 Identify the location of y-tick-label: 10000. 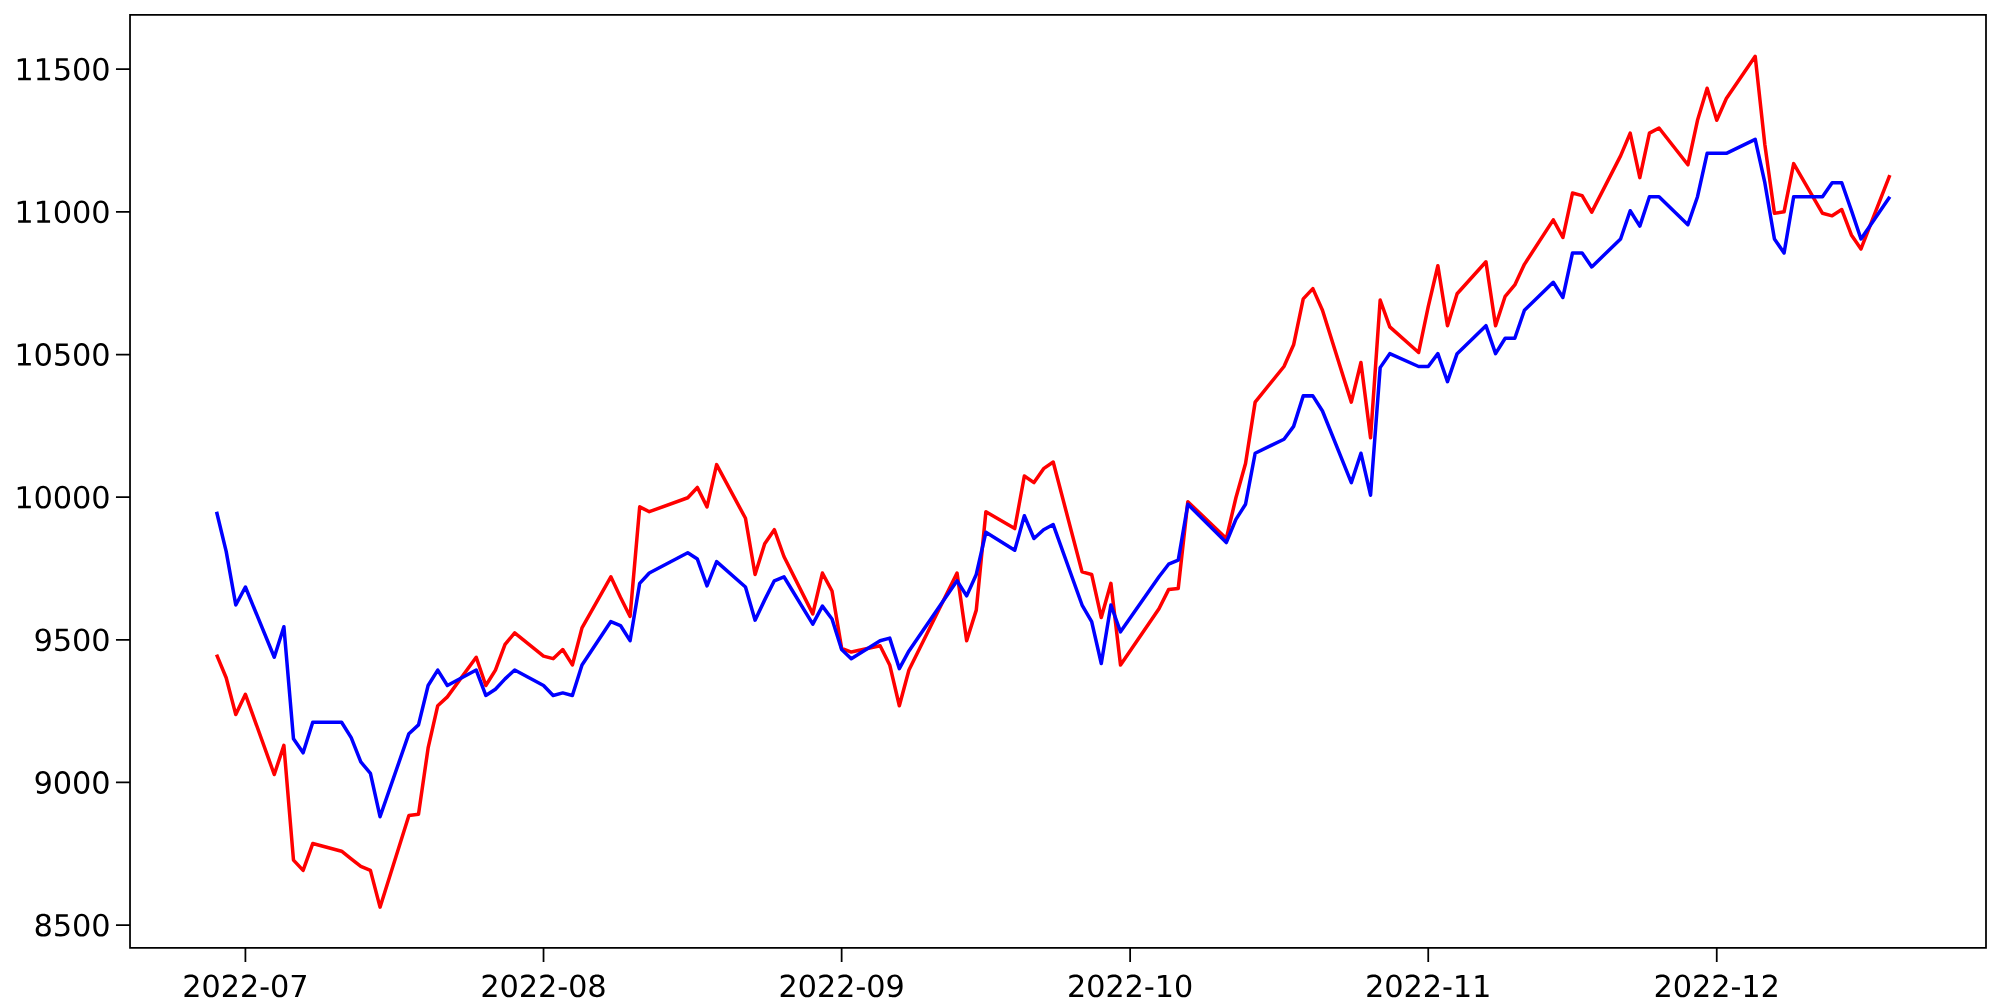
(63, 497).